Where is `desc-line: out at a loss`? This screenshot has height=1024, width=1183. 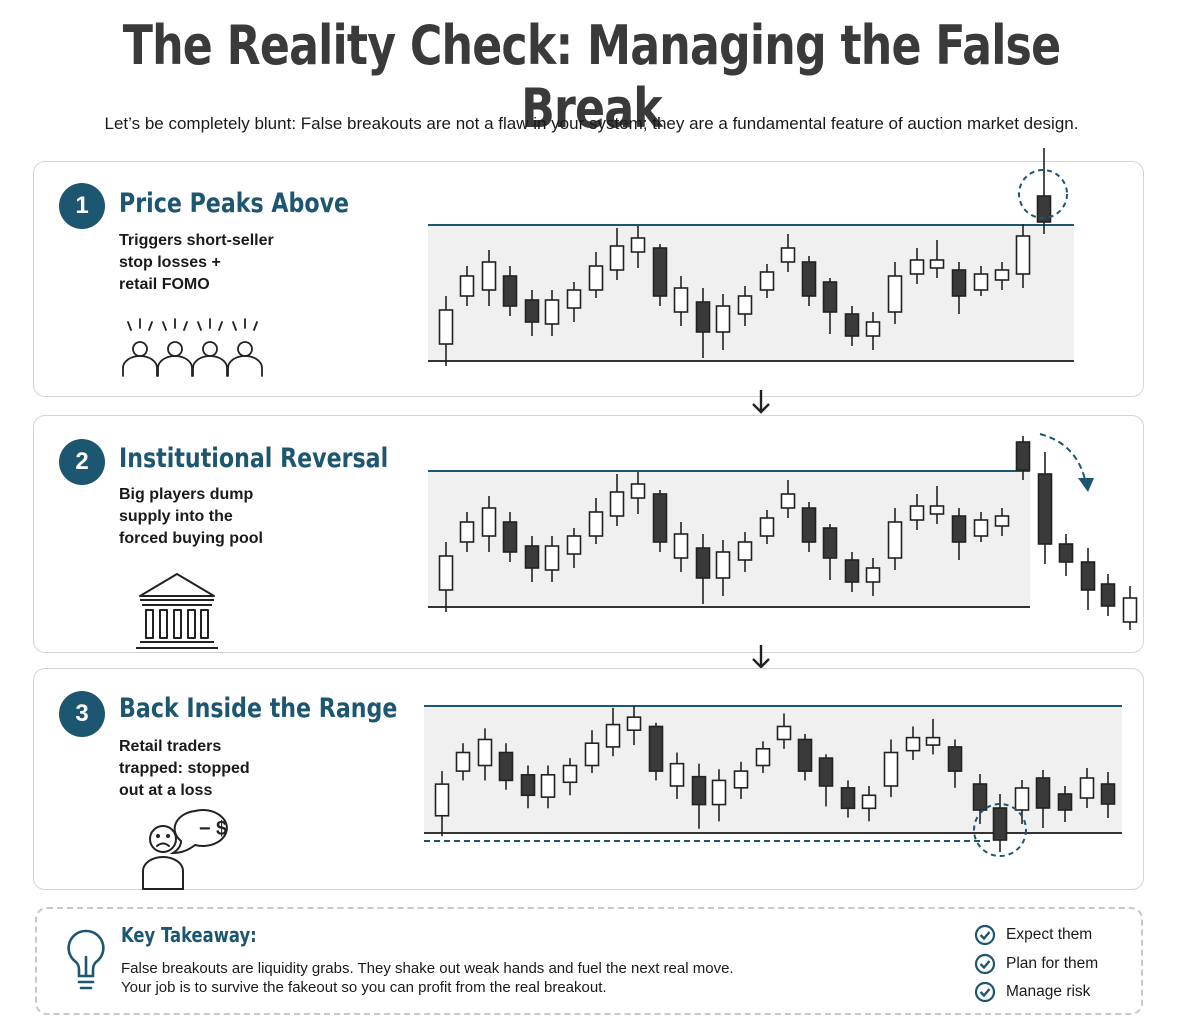
desc-line: out at a loss is located at coordinates (166, 790).